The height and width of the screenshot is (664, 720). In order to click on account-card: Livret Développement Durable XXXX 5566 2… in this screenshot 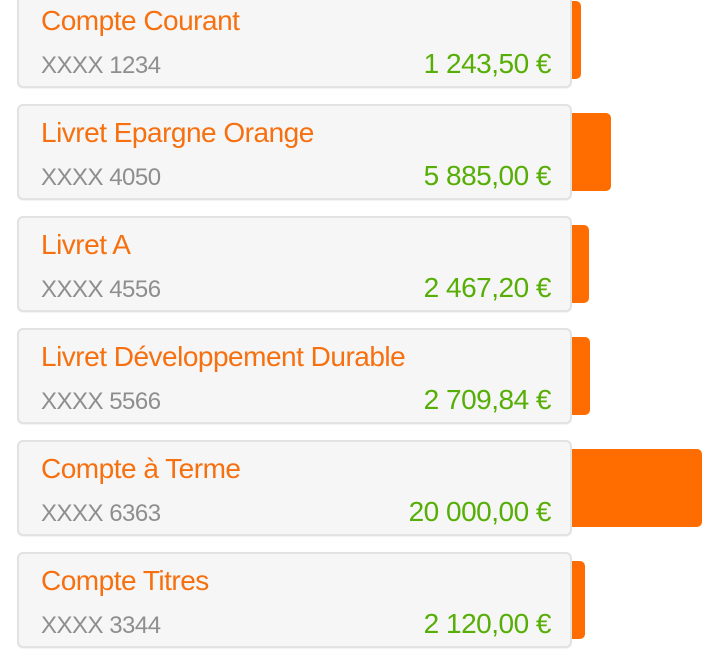, I will do `click(294, 376)`.